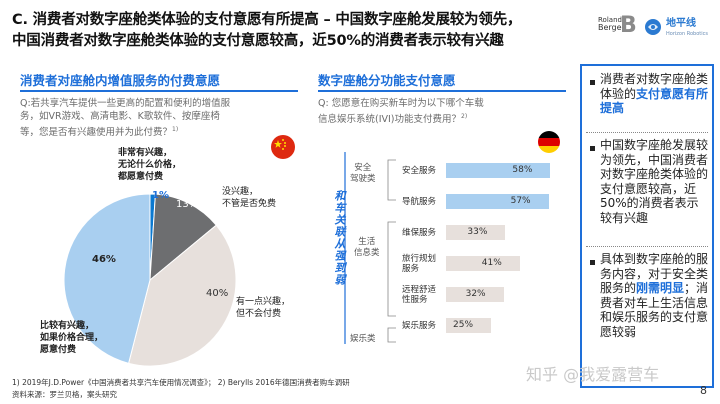 The height and width of the screenshot is (404, 720). What do you see at coordinates (393, 119) in the screenshot?
I see `middle-question-line: 信息娱乐系统(IVI)功能支付费用？2)` at bounding box center [393, 119].